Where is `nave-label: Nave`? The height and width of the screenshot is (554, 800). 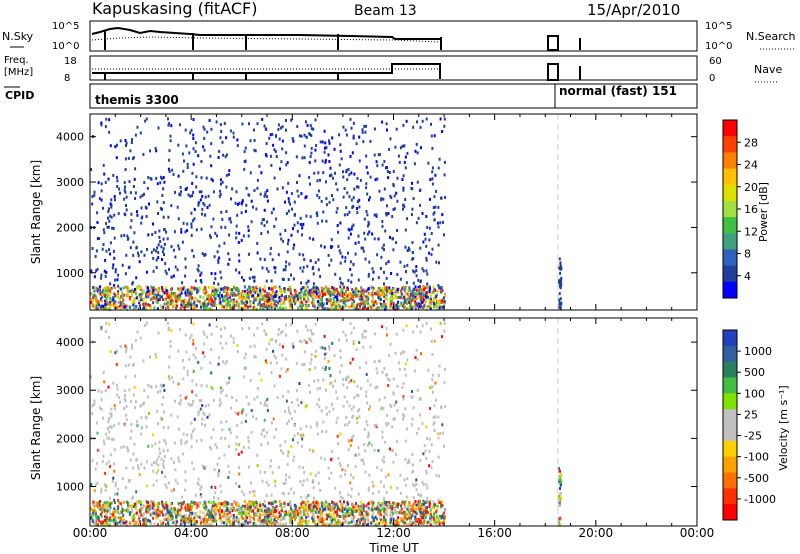 nave-label: Nave is located at coordinates (768, 69).